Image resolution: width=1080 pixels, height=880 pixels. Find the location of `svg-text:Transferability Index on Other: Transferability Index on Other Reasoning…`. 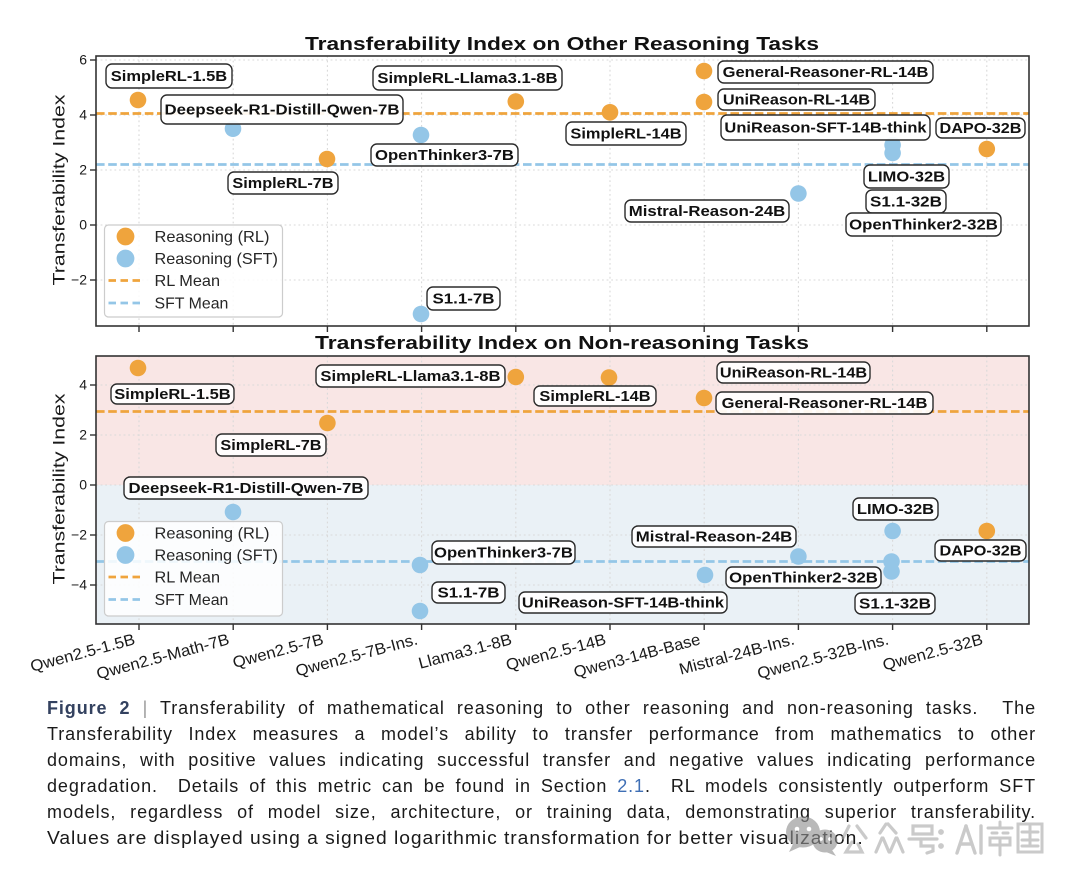

svg-text:Transferability Index on Other: Transferability Index on Other Reasoning… is located at coordinates (562, 43).